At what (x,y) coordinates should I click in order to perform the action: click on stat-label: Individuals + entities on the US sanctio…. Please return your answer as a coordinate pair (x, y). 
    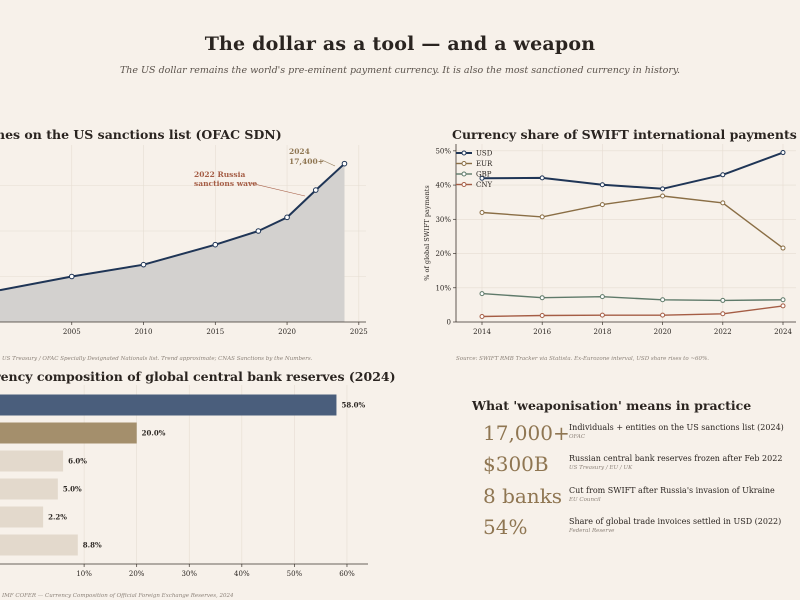
    Looking at the image, I should click on (676, 427).